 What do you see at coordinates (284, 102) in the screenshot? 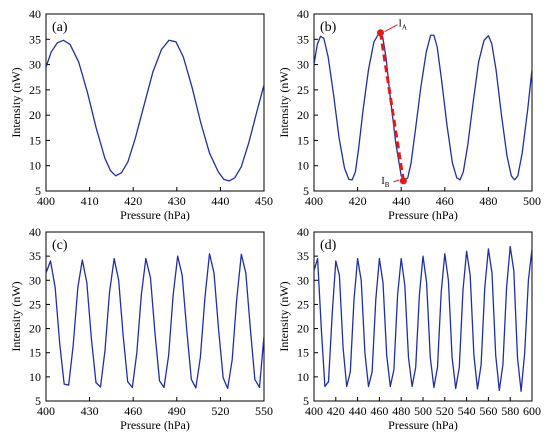
I see `panel-b-ylabel: Intensity (nW)` at bounding box center [284, 102].